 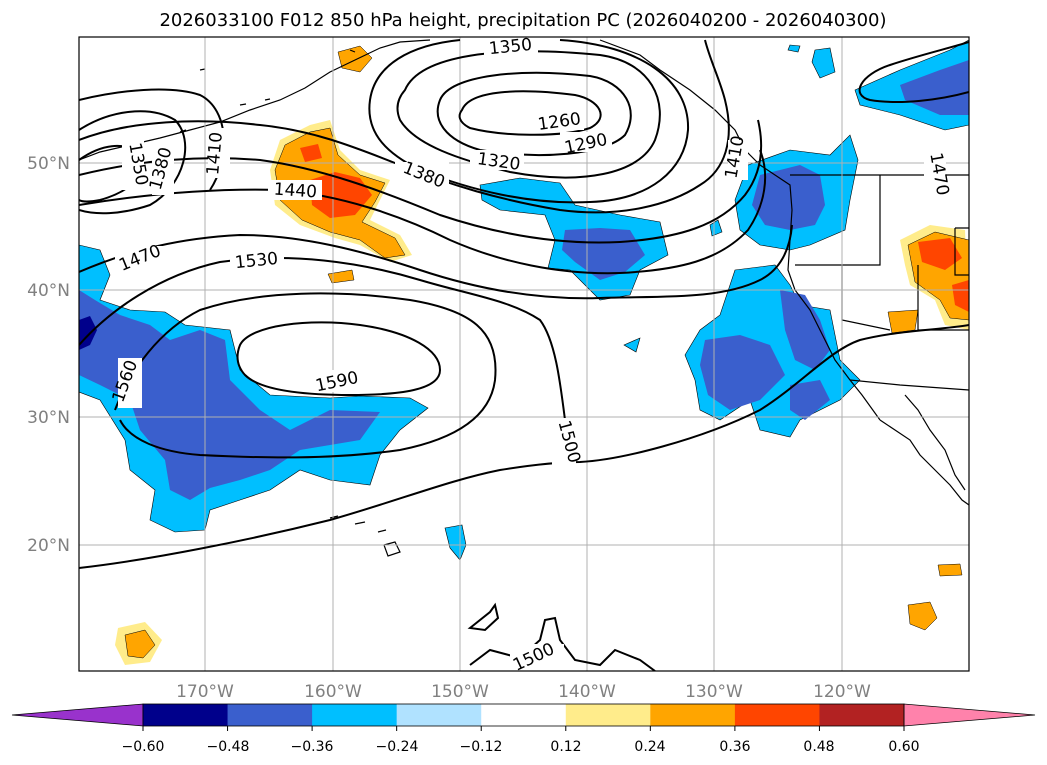 I want to click on contour-1380-west, so click(x=133, y=162).